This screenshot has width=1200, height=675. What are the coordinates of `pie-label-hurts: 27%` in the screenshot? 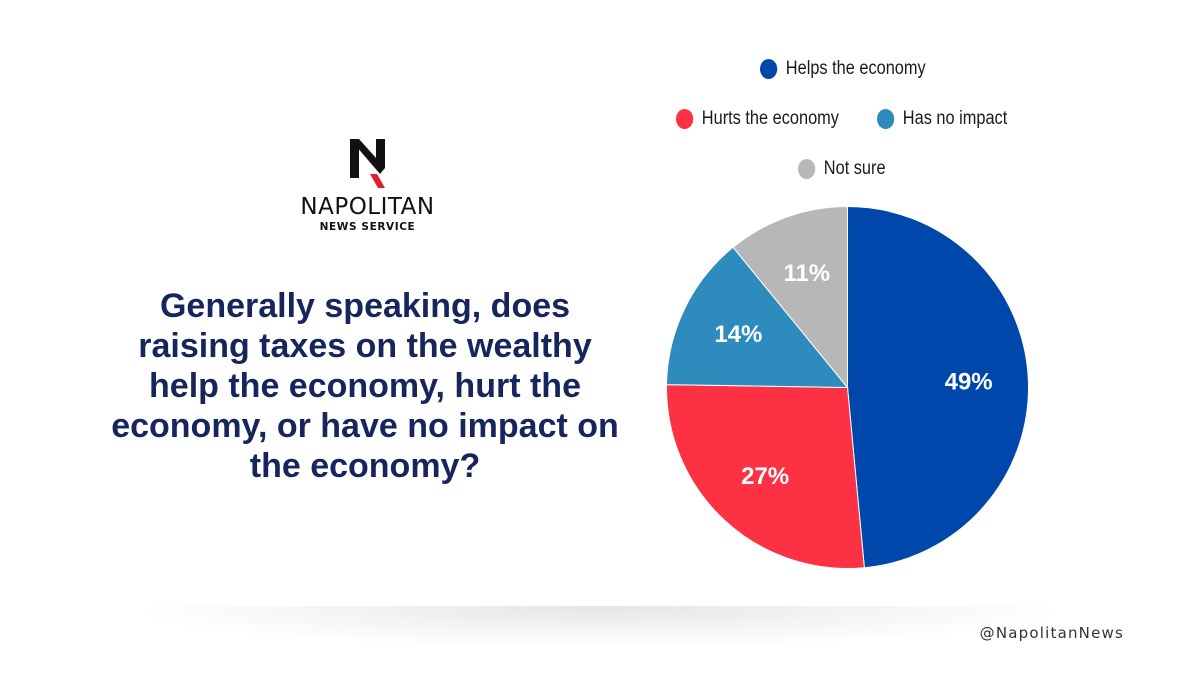 It's located at (765, 476).